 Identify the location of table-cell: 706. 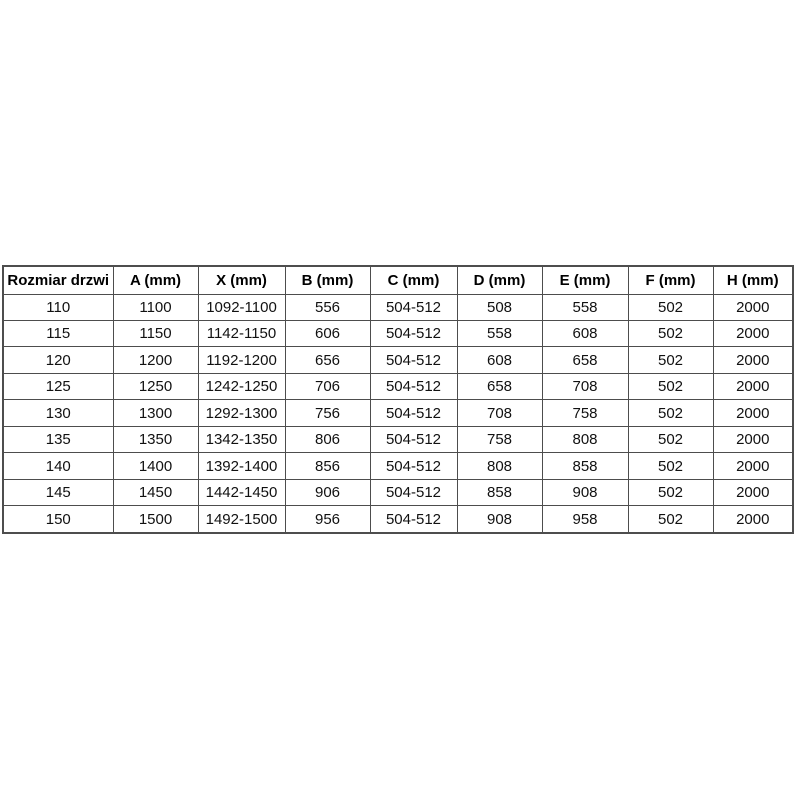
(327, 386).